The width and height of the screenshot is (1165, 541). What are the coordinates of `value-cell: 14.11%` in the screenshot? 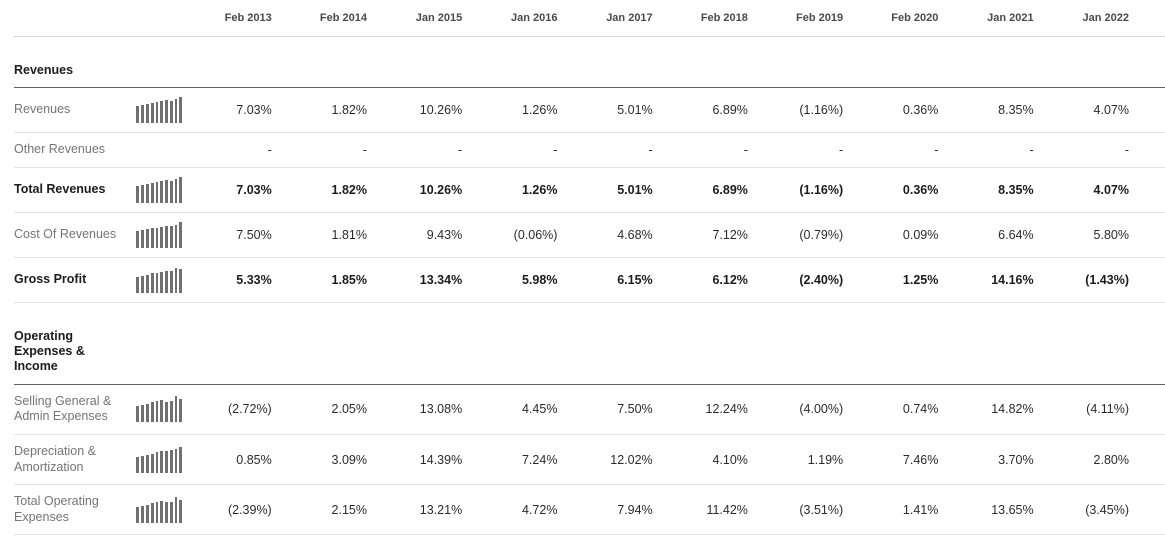 It's located at (546, 537).